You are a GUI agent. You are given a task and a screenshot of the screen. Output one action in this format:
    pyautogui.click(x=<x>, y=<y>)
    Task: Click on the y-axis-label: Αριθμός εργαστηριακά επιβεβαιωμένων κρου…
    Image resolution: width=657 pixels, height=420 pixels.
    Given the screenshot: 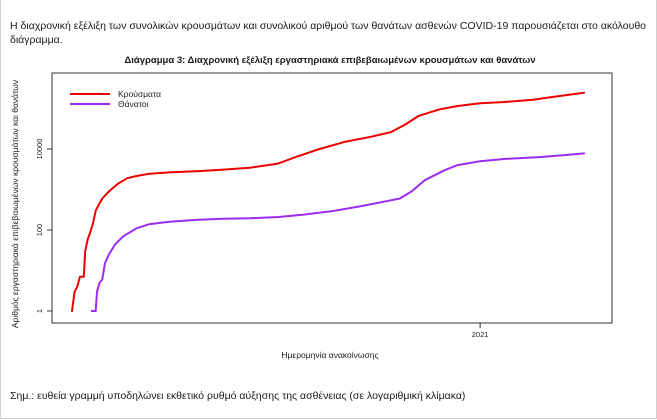 What is the action you would take?
    pyautogui.click(x=15, y=204)
    